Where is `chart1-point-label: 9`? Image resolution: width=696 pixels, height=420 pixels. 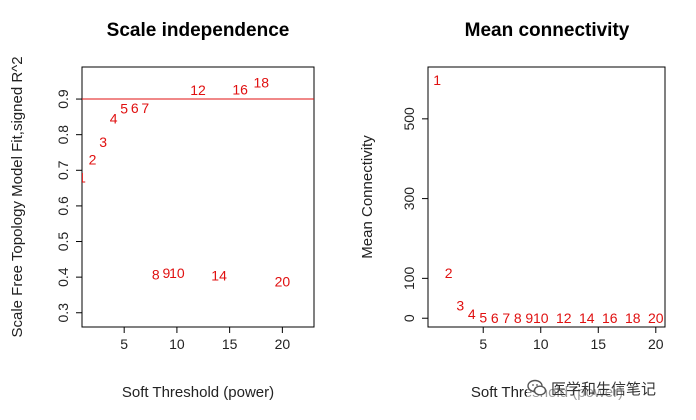 chart1-point-label: 9 is located at coordinates (166, 273).